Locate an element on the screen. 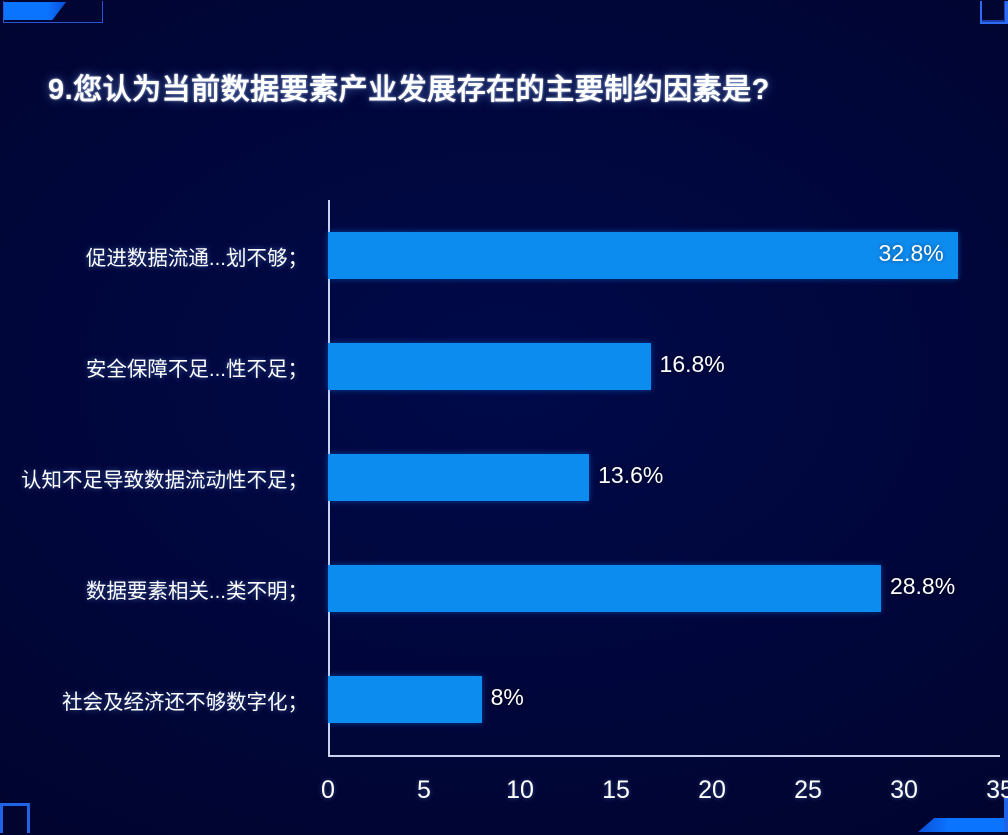 Image resolution: width=1008 pixels, height=835 pixels. corner-decoration-top-right-box is located at coordinates (994, 12).